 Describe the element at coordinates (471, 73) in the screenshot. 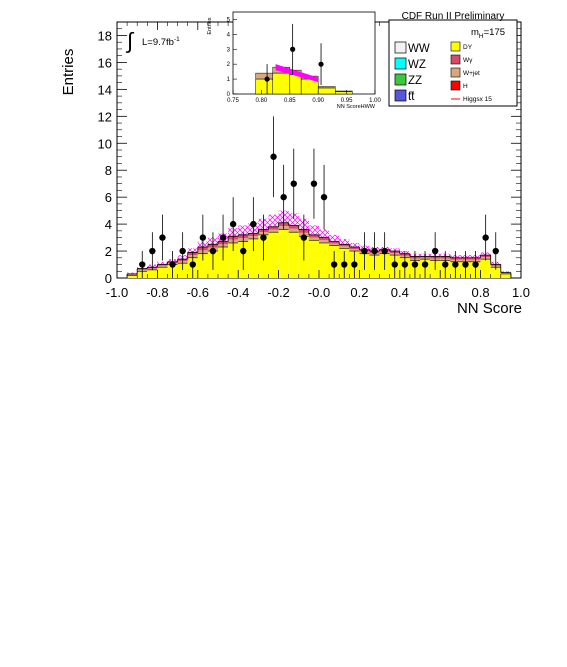

I see `legend-label-right-2: W+jet` at that location.